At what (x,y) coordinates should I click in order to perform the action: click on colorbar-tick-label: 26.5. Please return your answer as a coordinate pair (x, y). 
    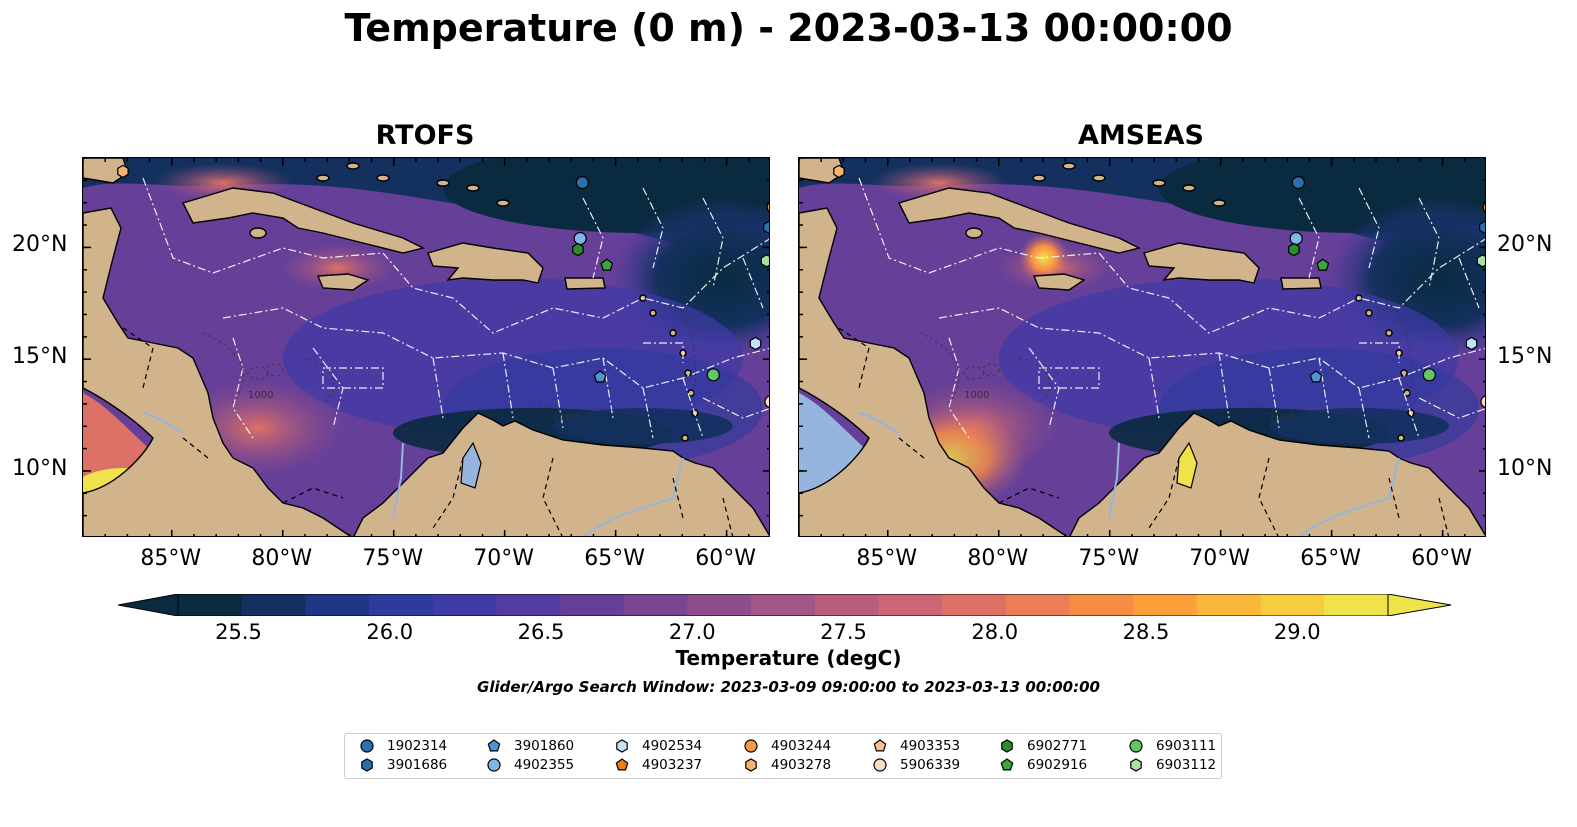
    Looking at the image, I should click on (541, 632).